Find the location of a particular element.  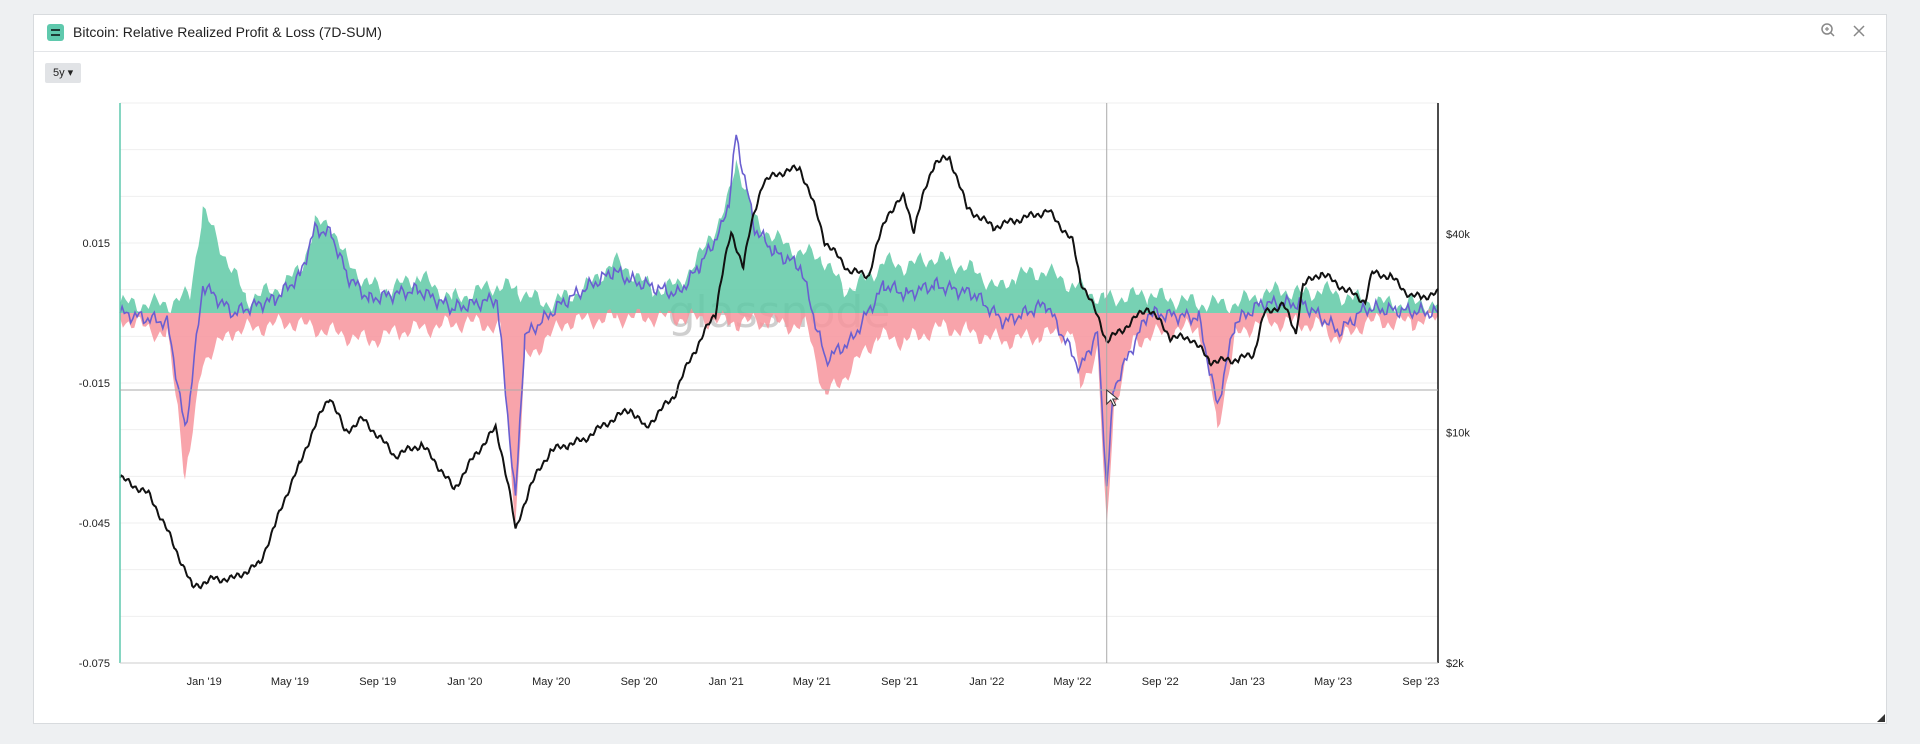

x-tick-label: May '21 is located at coordinates (812, 682).